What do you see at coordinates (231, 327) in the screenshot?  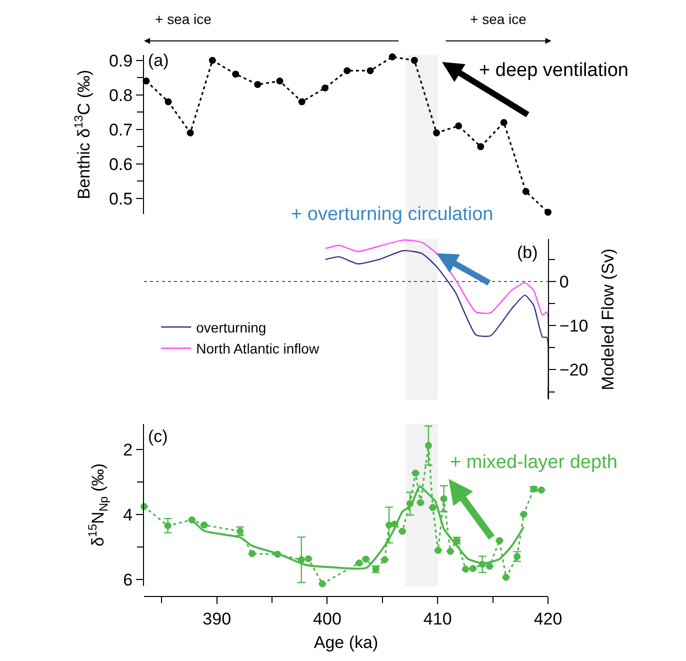 I see `legend-label: overturning` at bounding box center [231, 327].